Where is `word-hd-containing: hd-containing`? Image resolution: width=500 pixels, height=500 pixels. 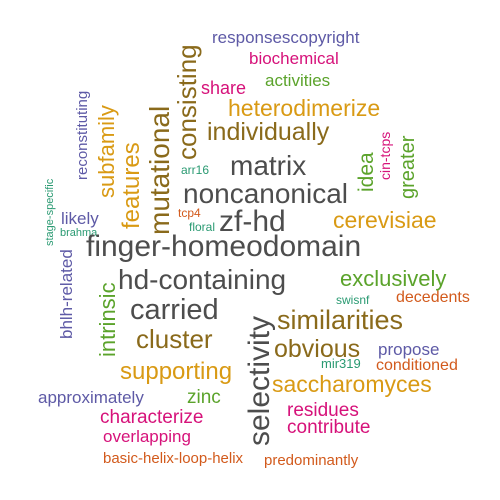 word-hd-containing: hd-containing is located at coordinates (202, 279).